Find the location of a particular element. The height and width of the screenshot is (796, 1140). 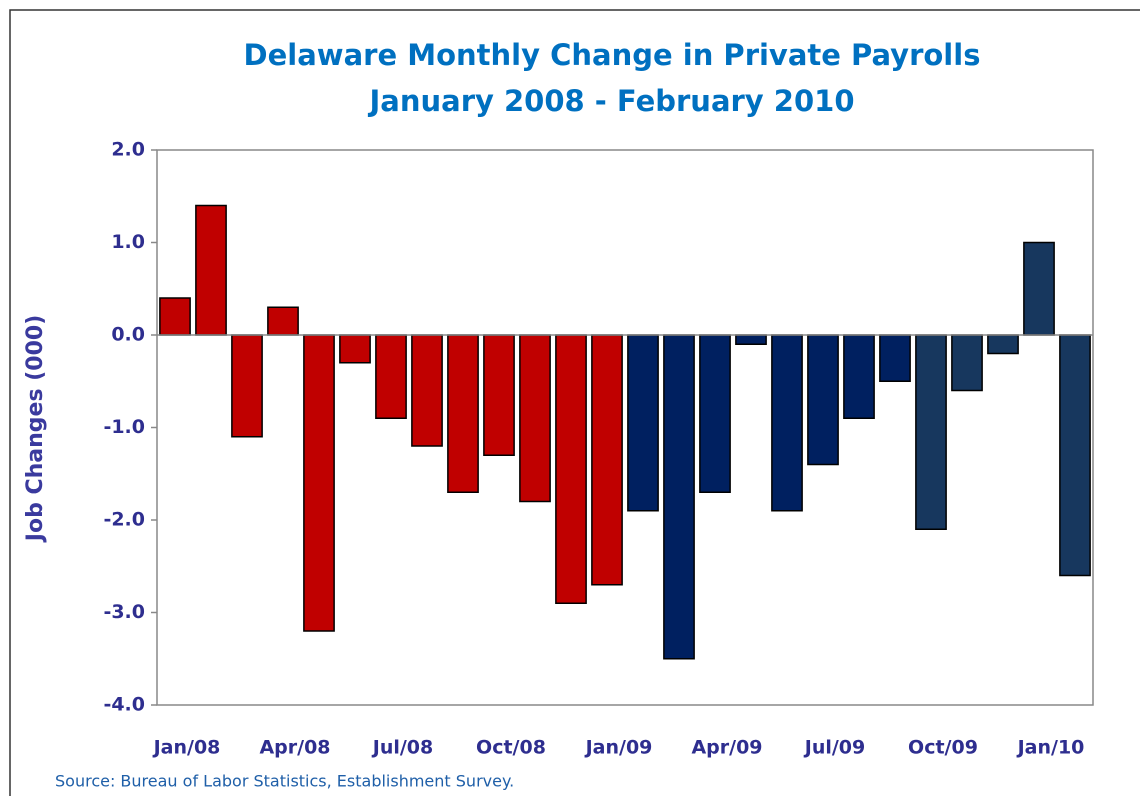

x-tick-label: Oct/09 is located at coordinates (943, 748).